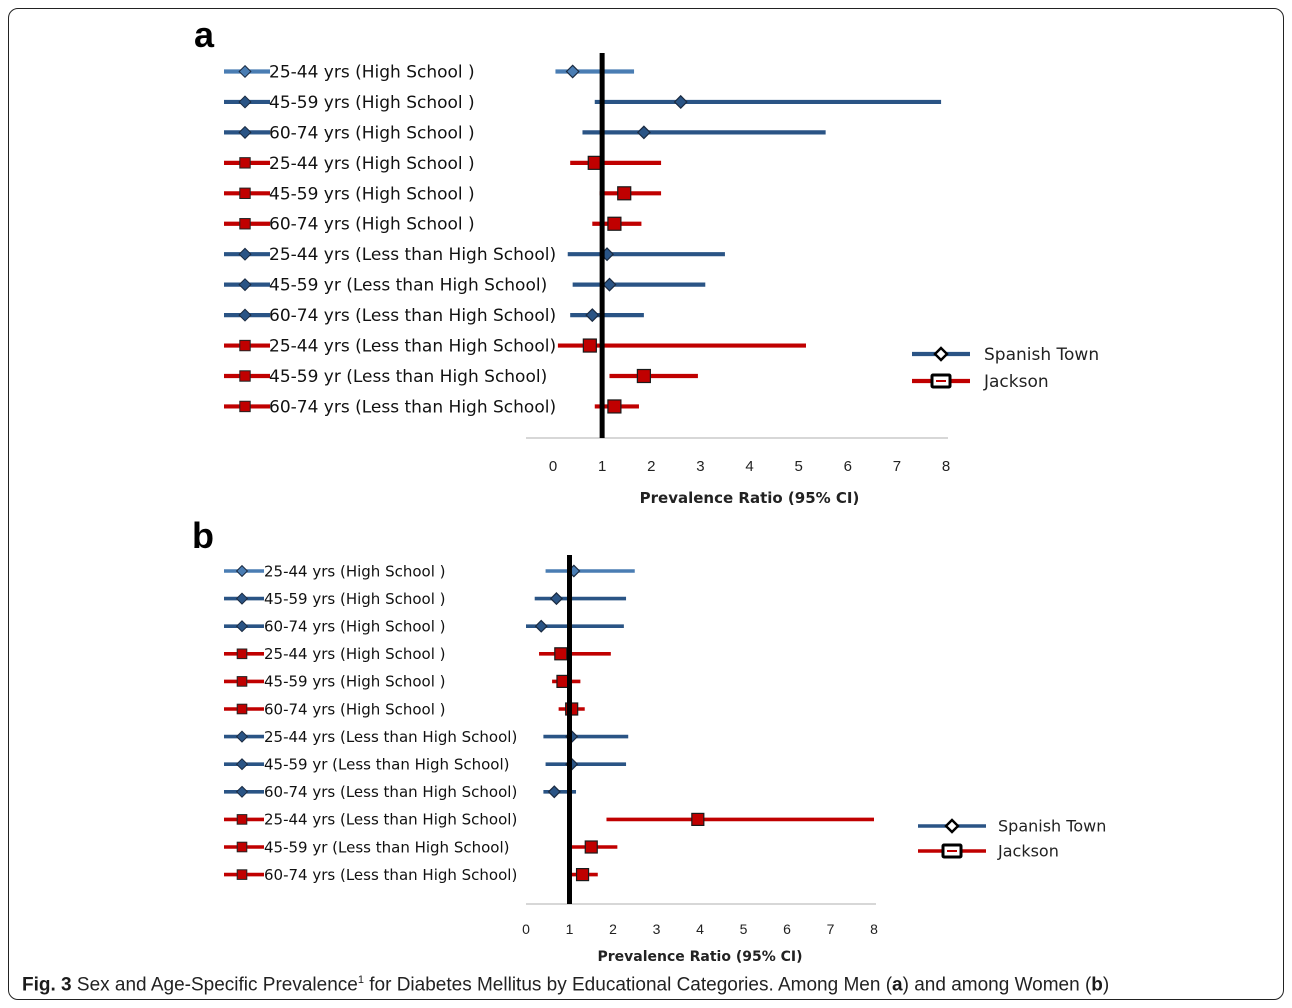 Image resolution: width=1292 pixels, height=1008 pixels. Describe the element at coordinates (997, 985) in the screenshot. I see `caption-text-3: ) and among Women (` at that location.